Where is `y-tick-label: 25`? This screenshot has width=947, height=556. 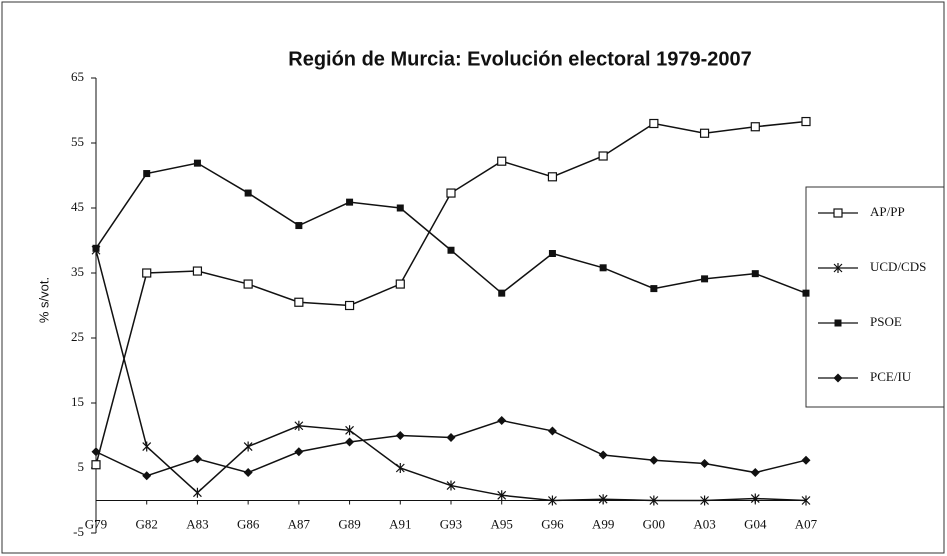 y-tick-label: 25 is located at coordinates (77, 336).